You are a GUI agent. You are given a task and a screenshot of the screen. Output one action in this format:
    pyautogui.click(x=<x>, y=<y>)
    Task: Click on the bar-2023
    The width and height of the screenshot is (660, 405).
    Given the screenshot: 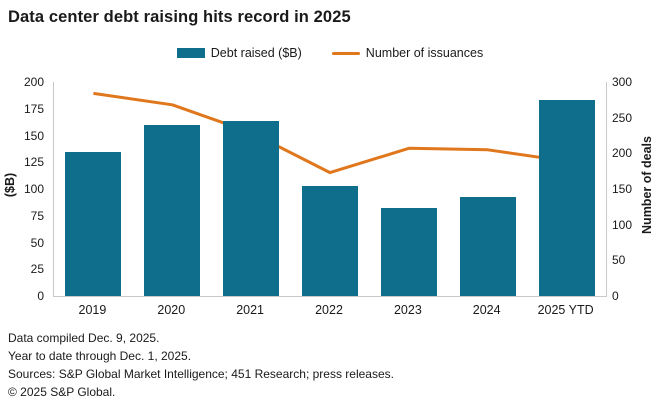 What is the action you would take?
    pyautogui.click(x=408, y=252)
    